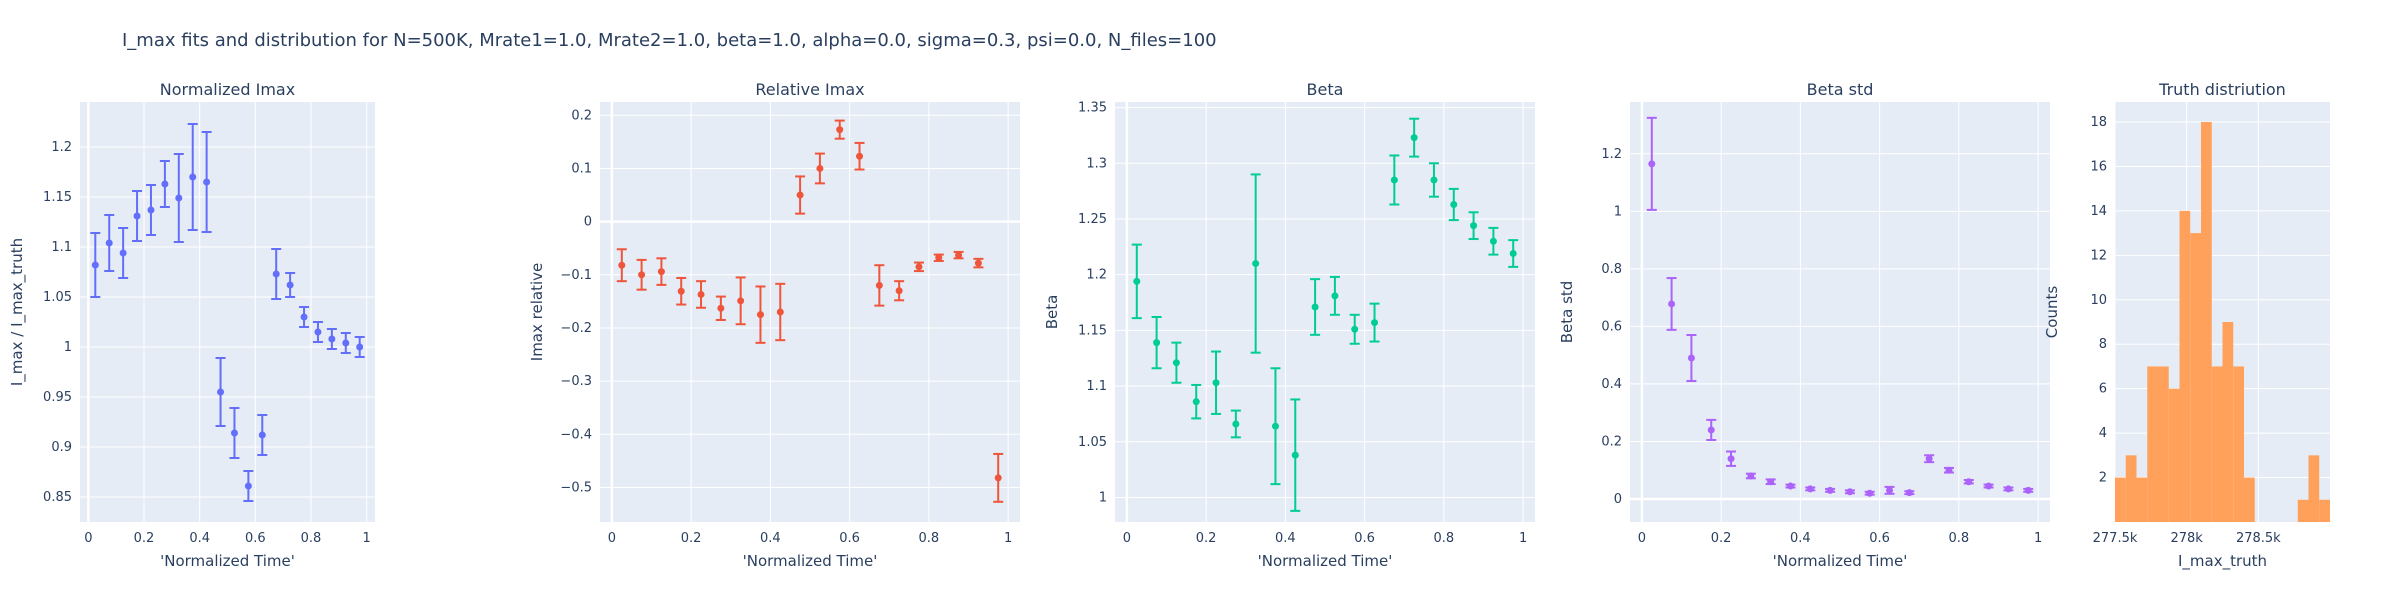 Image resolution: width=2400 pixels, height=600 pixels. Describe the element at coordinates (1285, 538) in the screenshot. I see `x-tick-label: 0.4` at that location.